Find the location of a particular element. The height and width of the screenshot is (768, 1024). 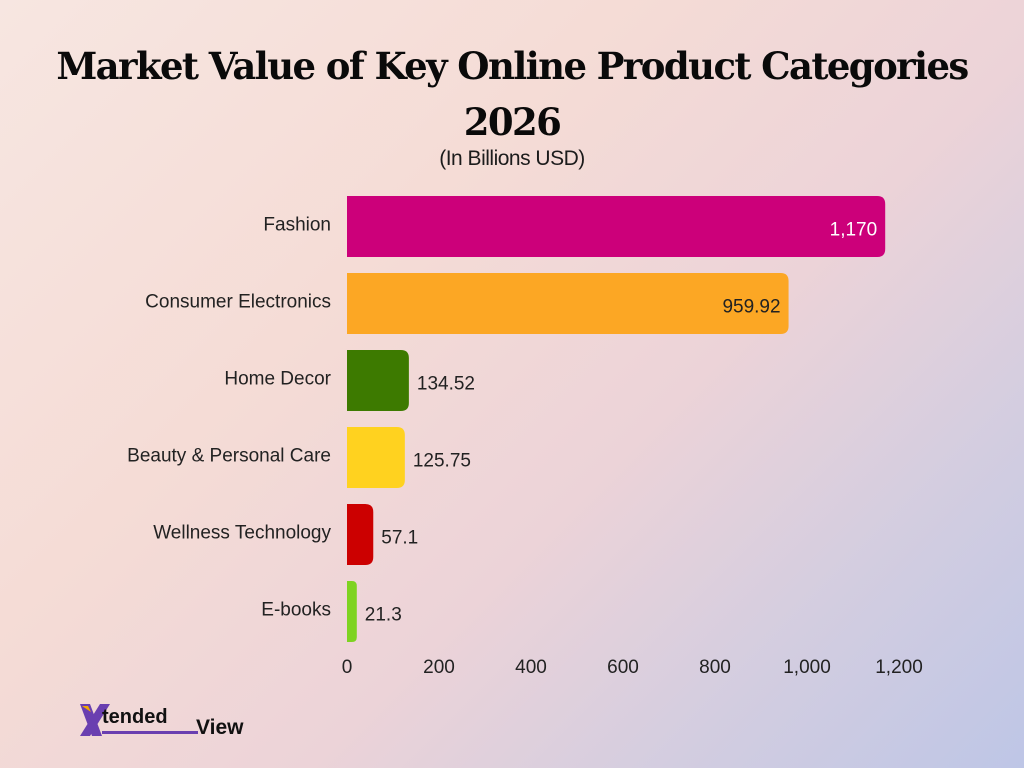

logo-underline is located at coordinates (150, 732).